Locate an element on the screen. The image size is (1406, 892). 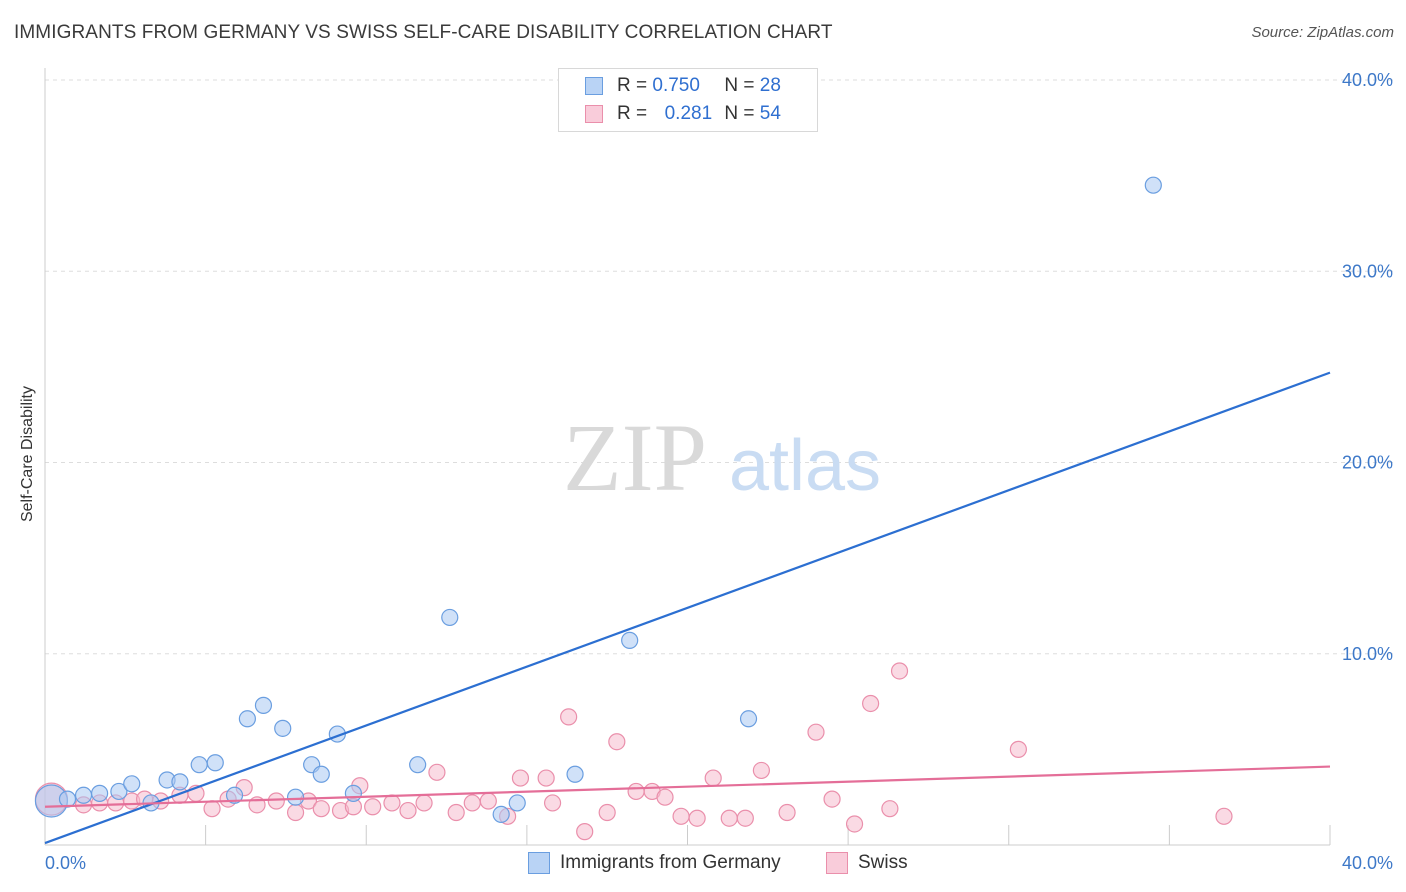
legend-row-swiss: R = 0.281 N = 54 is located at coordinates (683, 114).